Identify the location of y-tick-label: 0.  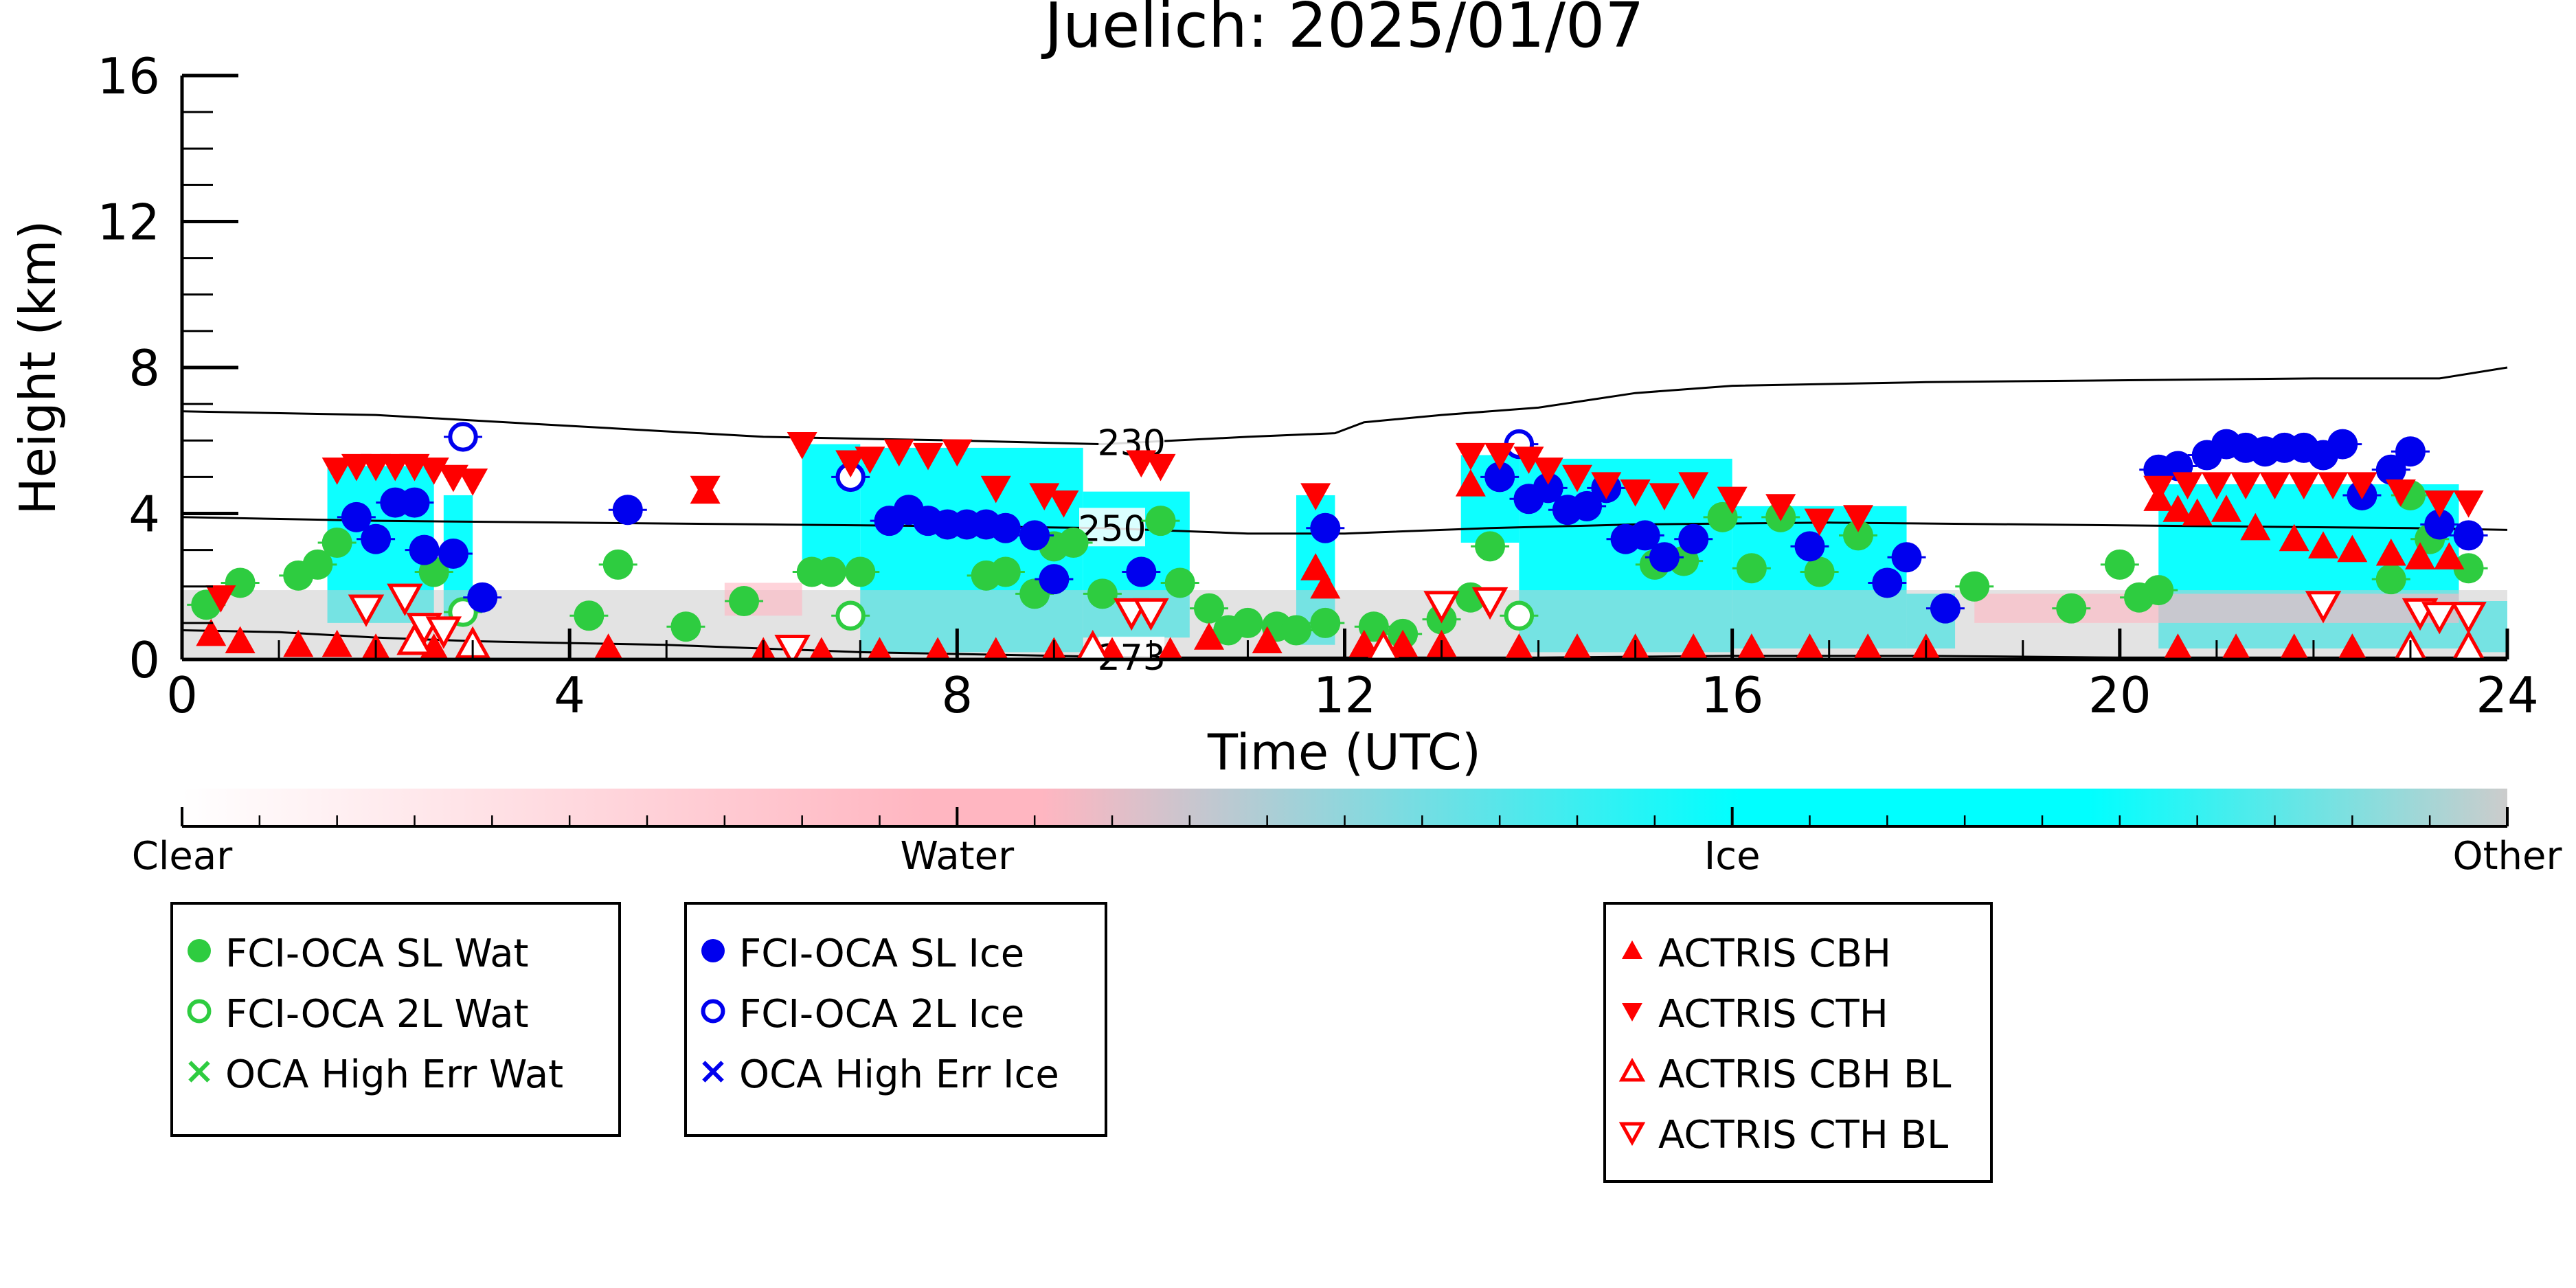
(144, 660).